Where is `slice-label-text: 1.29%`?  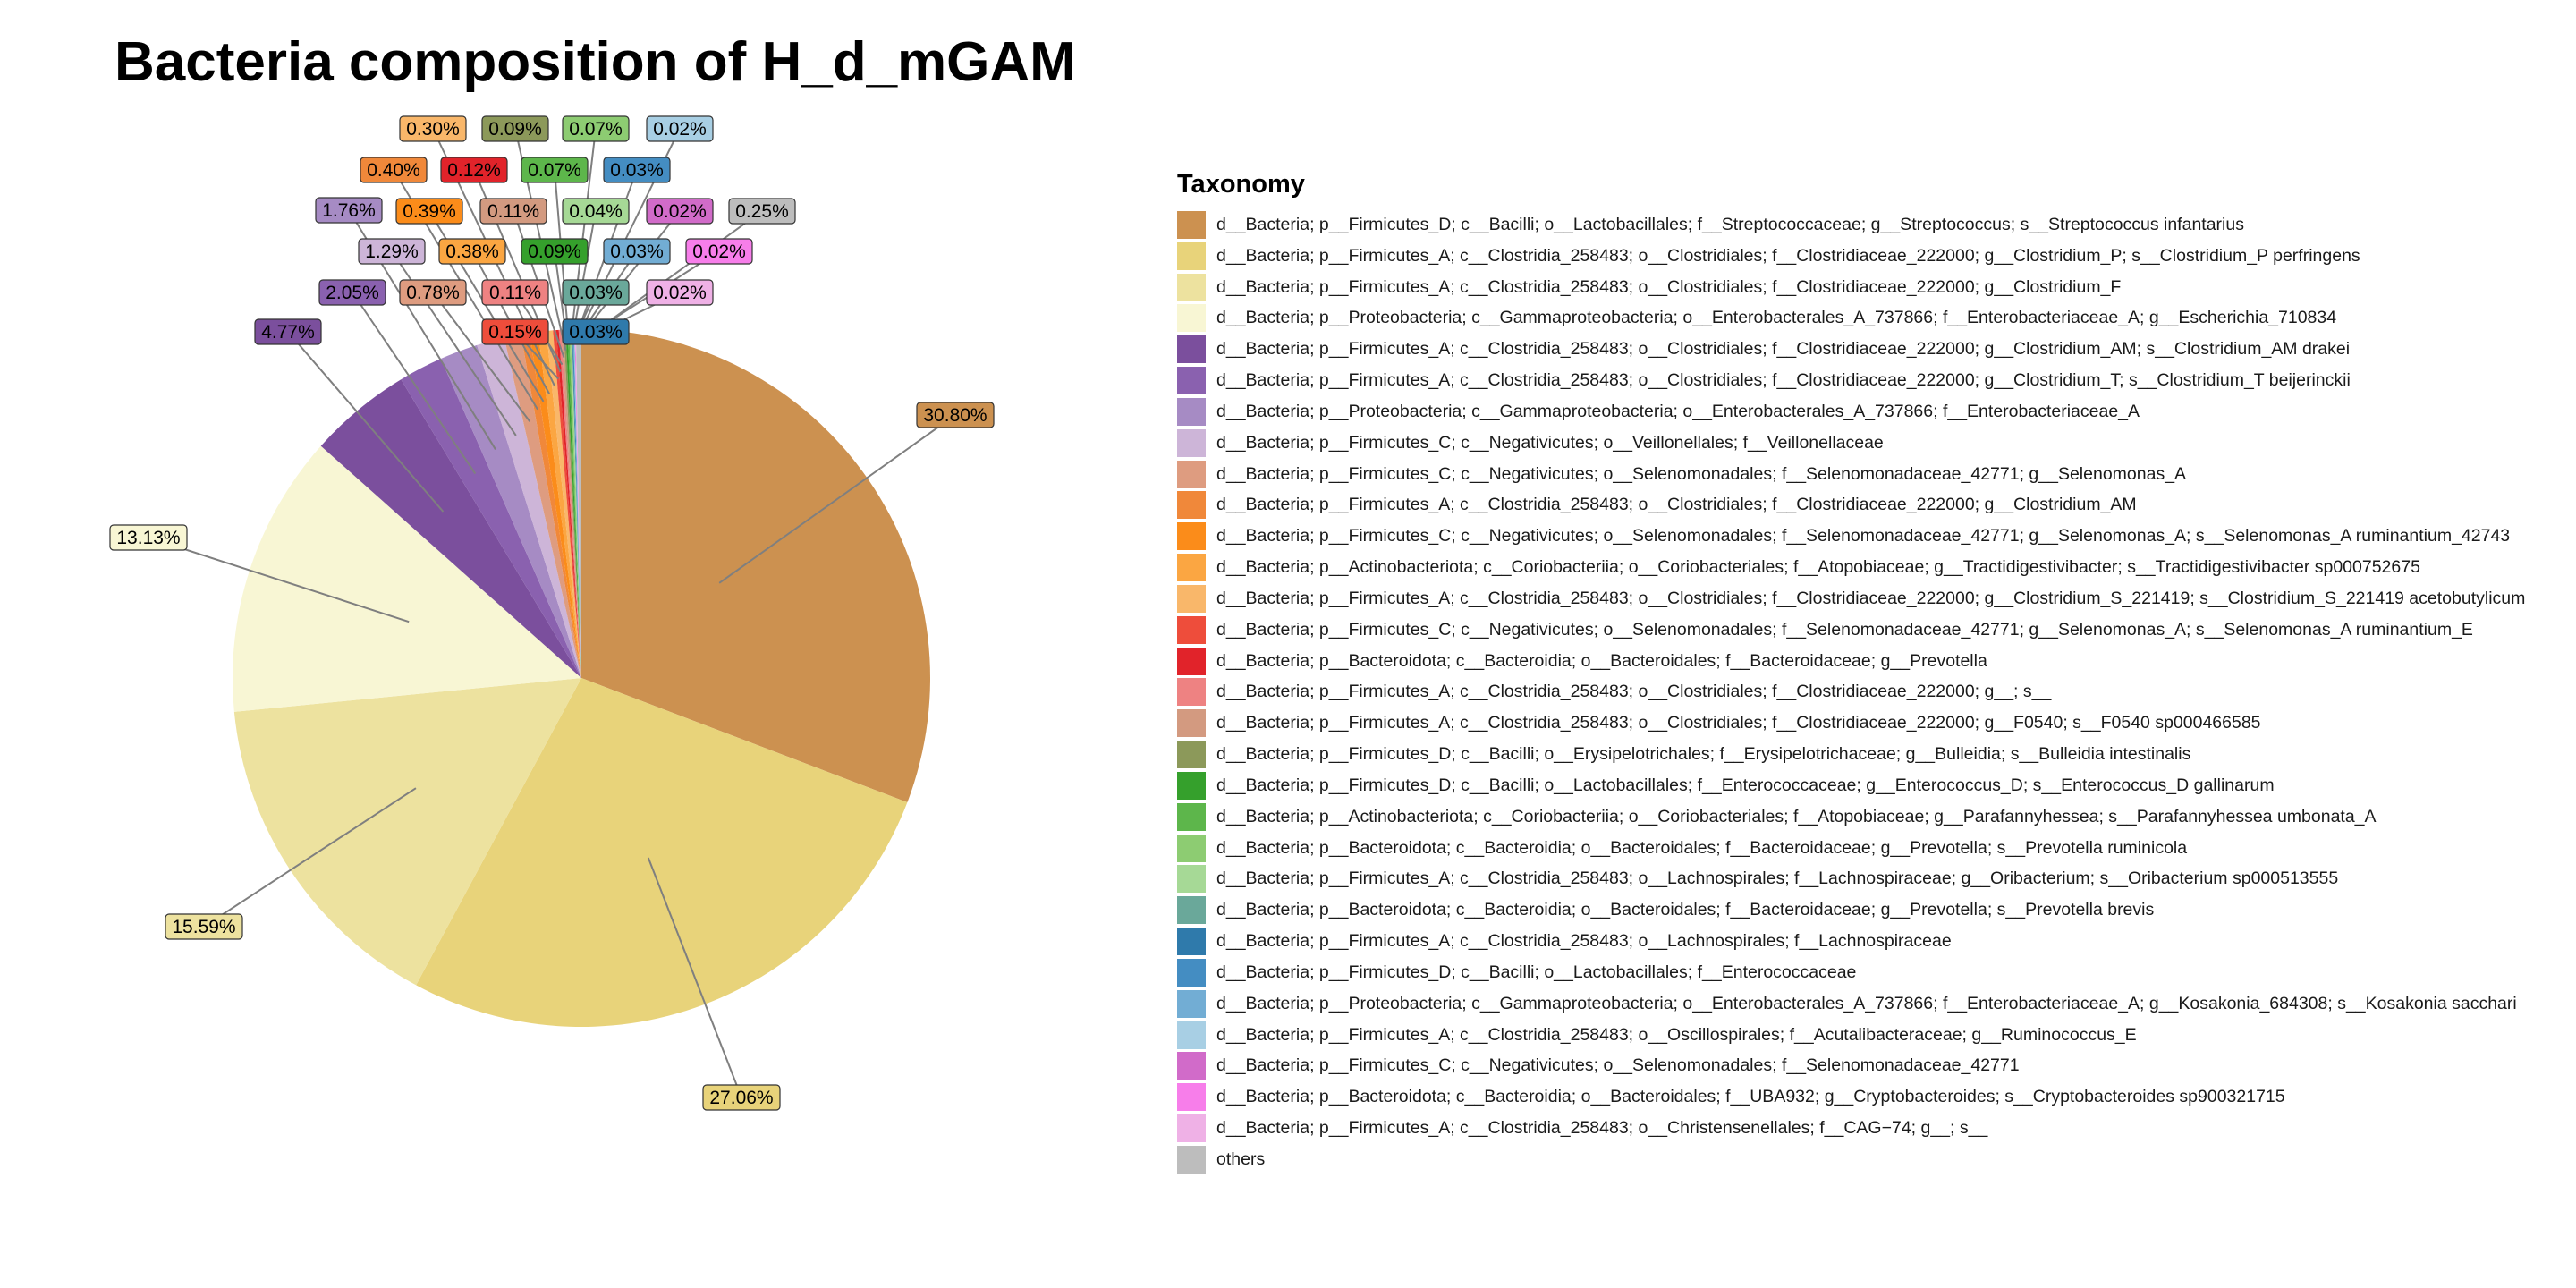 slice-label-text: 1.29% is located at coordinates (392, 252).